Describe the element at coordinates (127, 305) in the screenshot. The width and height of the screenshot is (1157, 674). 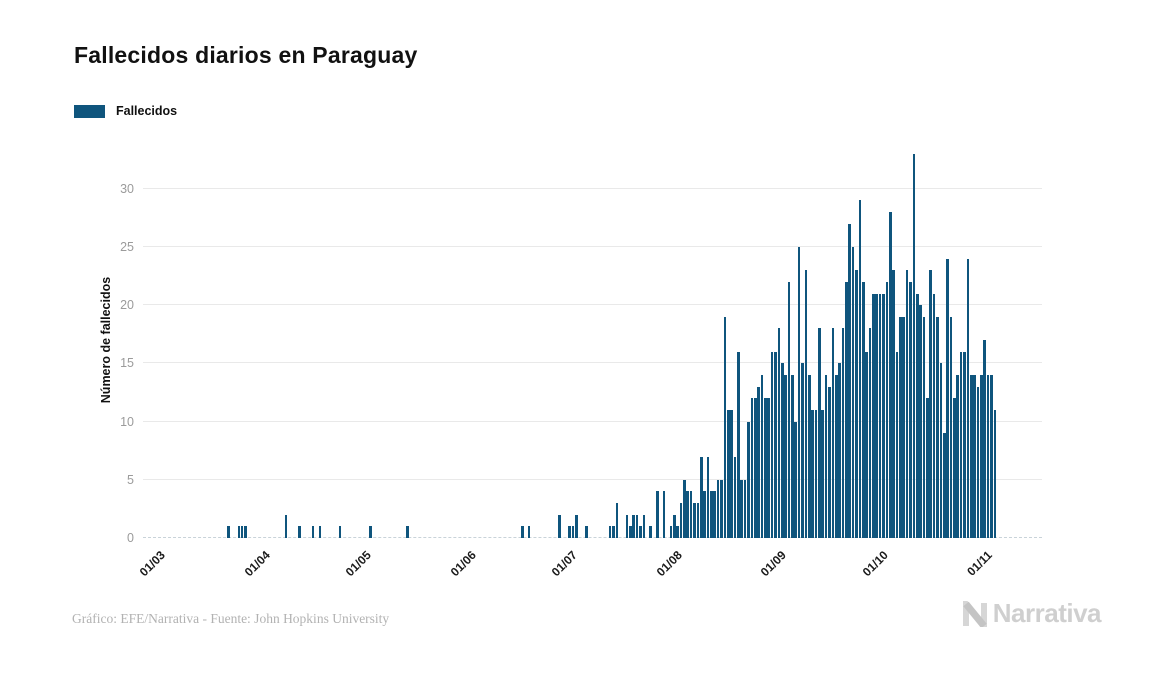
I see `y-tick-label: 20` at that location.